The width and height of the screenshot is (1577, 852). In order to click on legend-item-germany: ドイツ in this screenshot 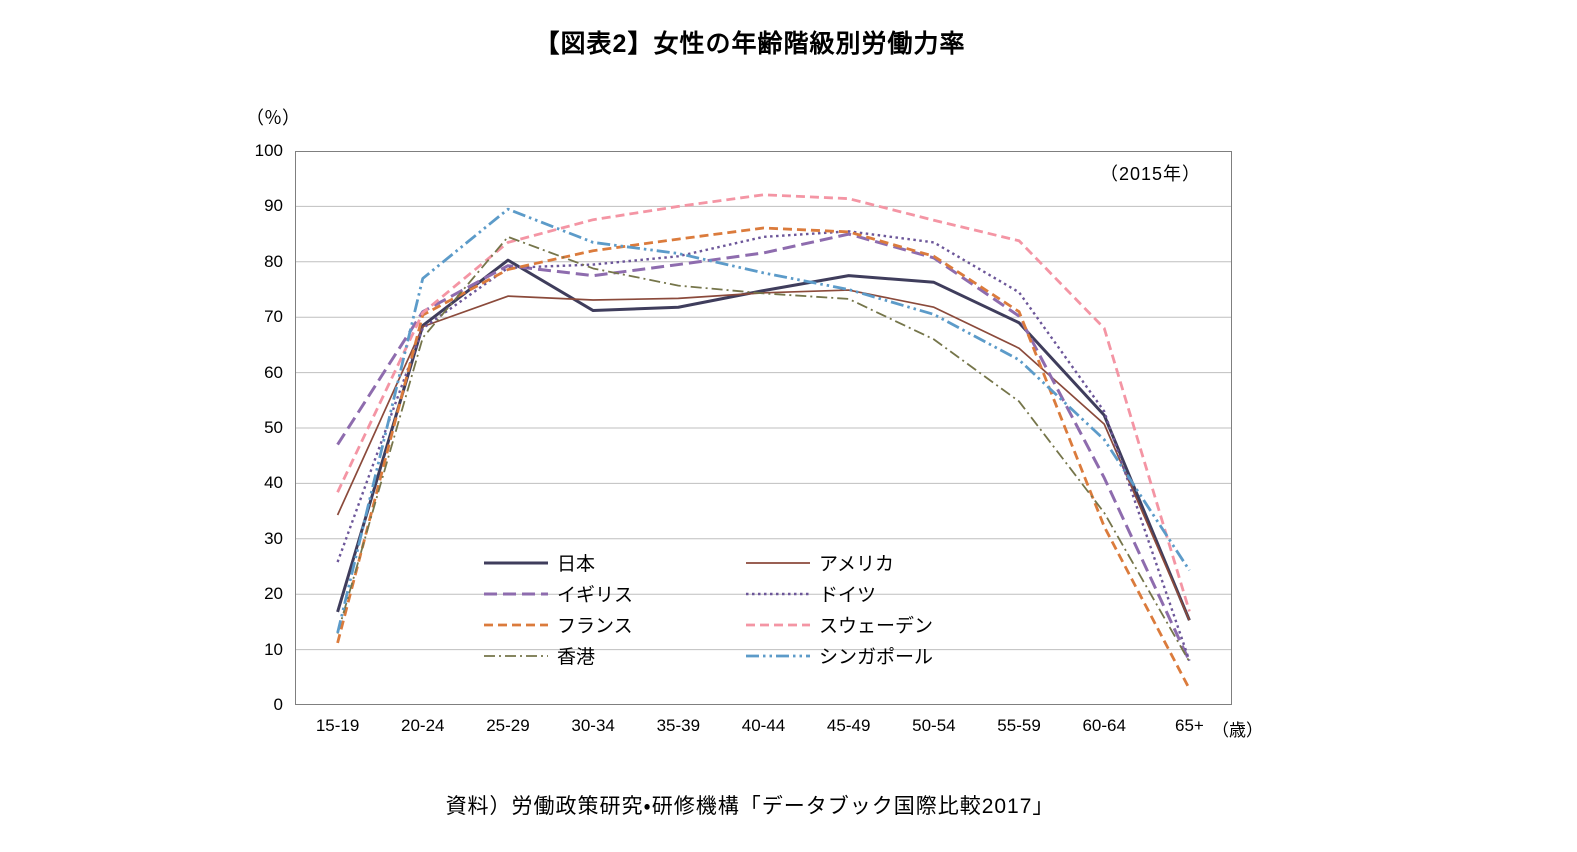, I will do `click(839, 593)`.